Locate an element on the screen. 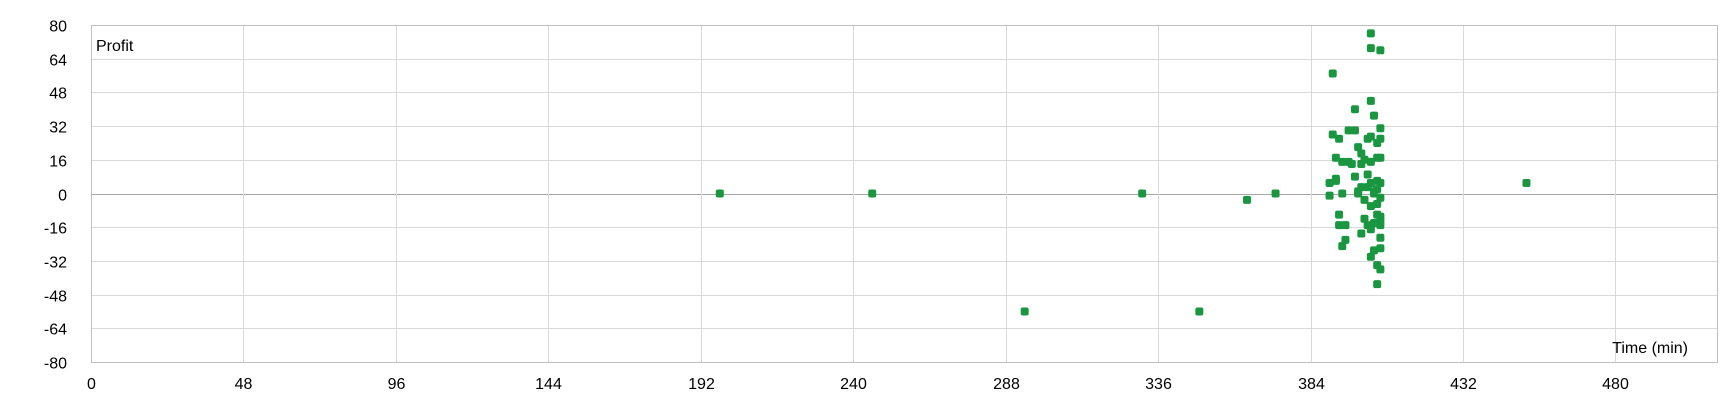 This screenshot has height=400, width=1720. y-tick-label: -16 is located at coordinates (55, 229).